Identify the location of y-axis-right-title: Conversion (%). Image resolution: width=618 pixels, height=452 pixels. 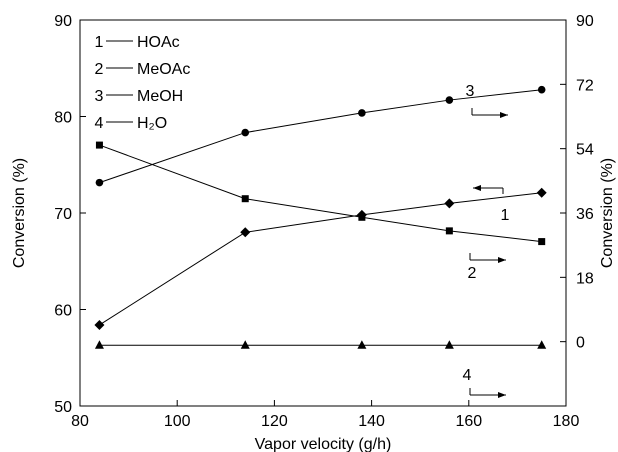
(607, 213).